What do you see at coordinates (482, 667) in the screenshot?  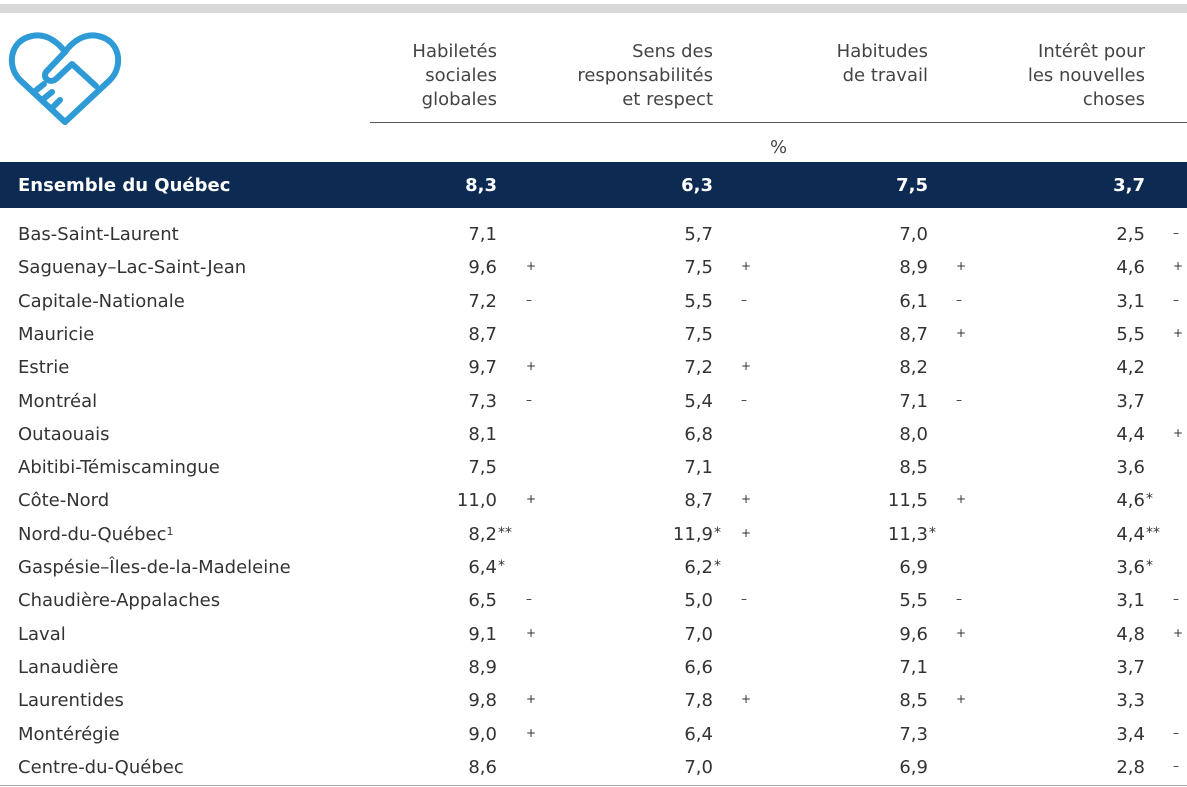 I see `cell-value: 8,9` at bounding box center [482, 667].